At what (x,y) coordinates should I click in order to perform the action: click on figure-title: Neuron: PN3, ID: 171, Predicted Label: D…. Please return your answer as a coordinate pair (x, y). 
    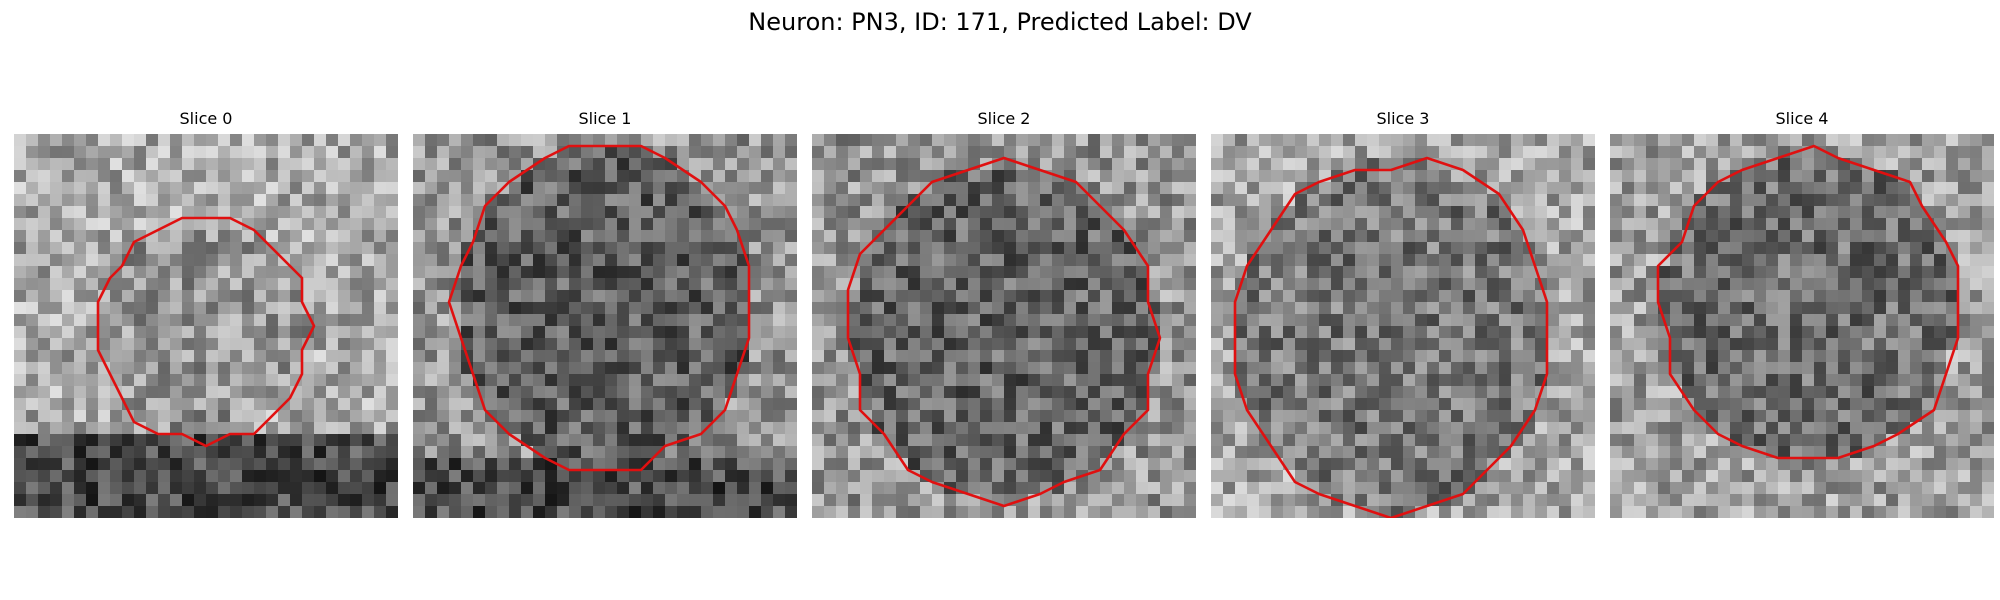
    Looking at the image, I should click on (1000, 22).